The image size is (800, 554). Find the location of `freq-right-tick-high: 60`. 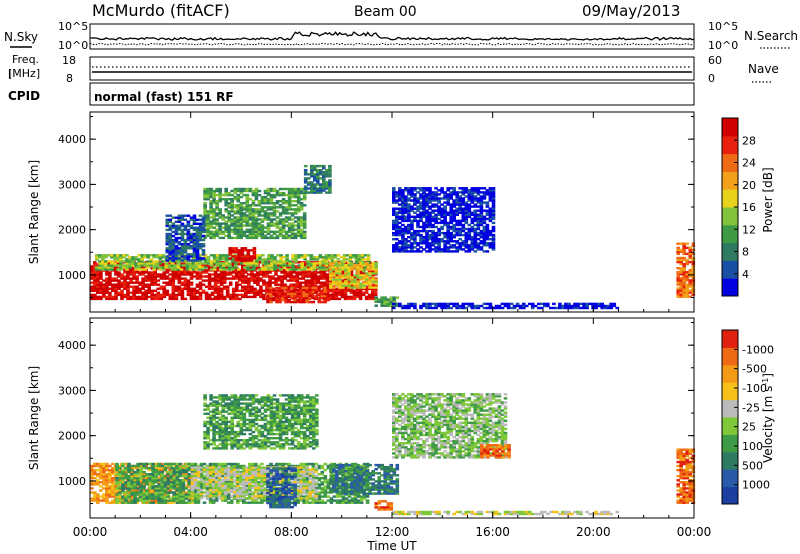

freq-right-tick-high: 60 is located at coordinates (715, 60).